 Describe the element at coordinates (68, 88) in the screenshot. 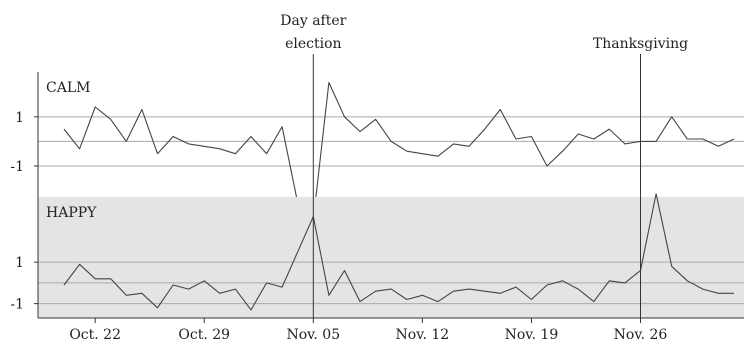

I see `panel-title-calm: CALM` at that location.